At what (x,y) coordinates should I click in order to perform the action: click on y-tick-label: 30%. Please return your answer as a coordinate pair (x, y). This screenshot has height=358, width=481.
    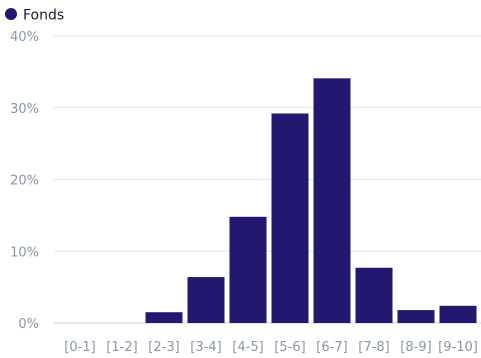
    Looking at the image, I should click on (24, 109).